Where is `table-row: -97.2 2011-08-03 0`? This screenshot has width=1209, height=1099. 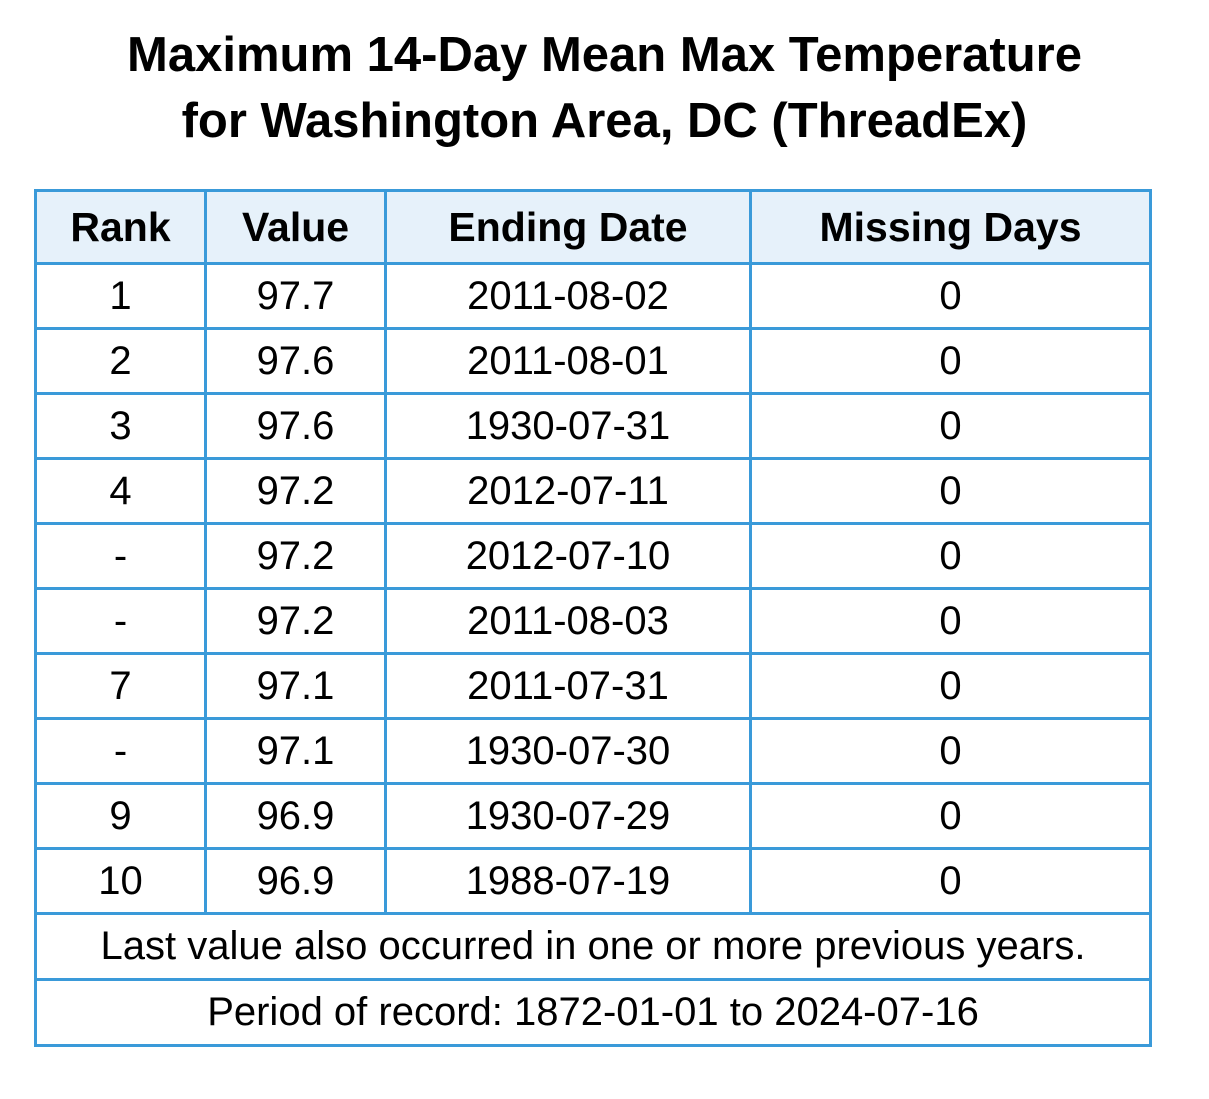 table-row: -97.2 2011-08-03 0 is located at coordinates (593, 621).